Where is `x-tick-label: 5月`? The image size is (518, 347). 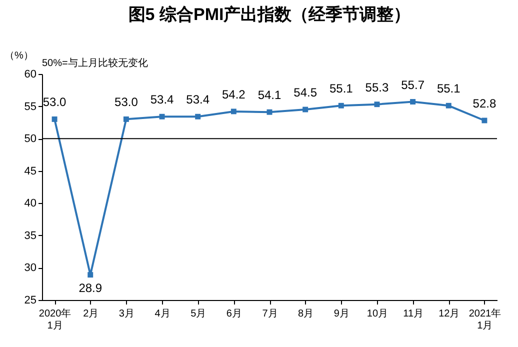 x-tick-label: 5月 is located at coordinates (198, 314).